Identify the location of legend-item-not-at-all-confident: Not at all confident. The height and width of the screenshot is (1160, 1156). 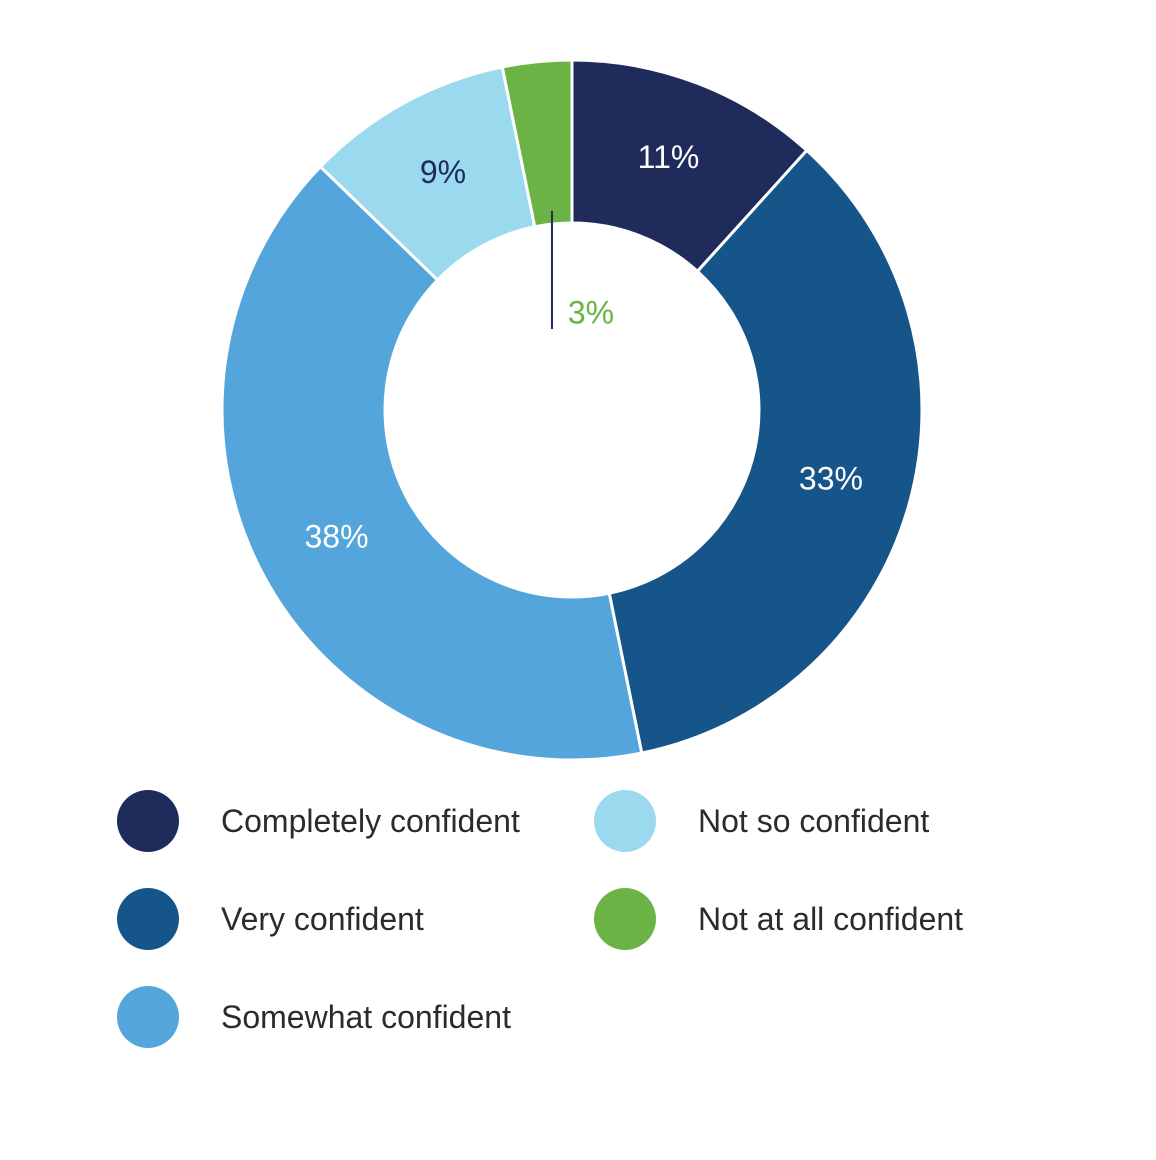
(778, 919).